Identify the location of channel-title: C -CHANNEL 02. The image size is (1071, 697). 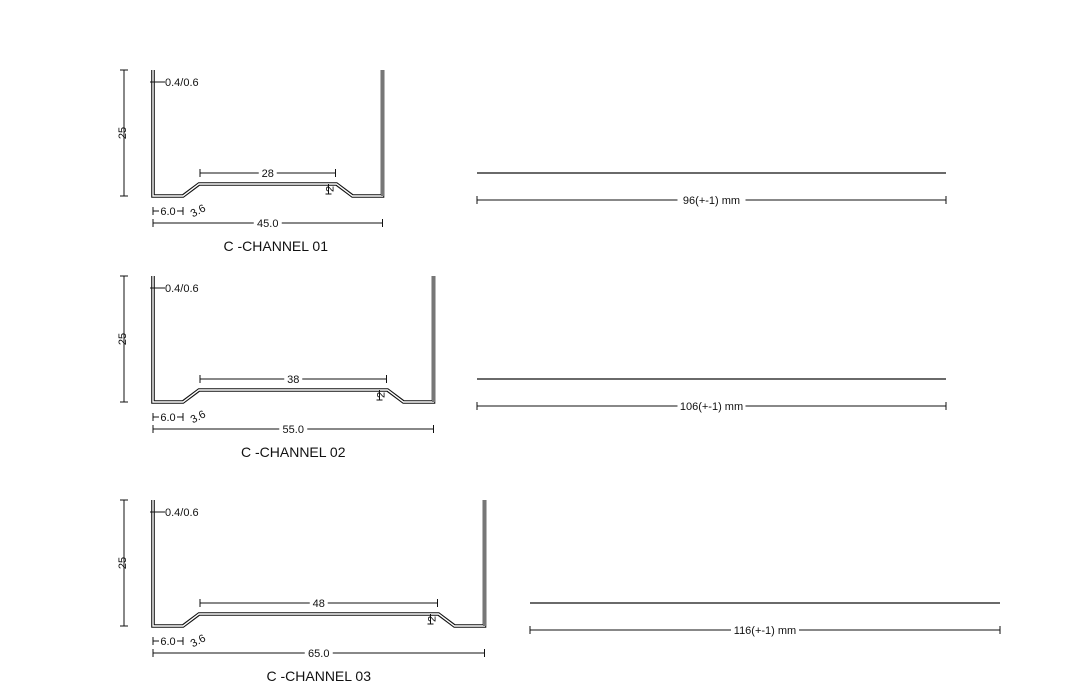
(293, 452).